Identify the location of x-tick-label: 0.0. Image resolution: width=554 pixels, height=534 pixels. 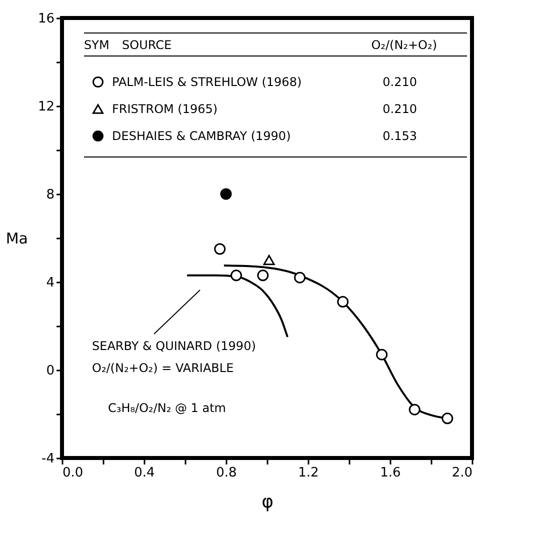
(73, 473).